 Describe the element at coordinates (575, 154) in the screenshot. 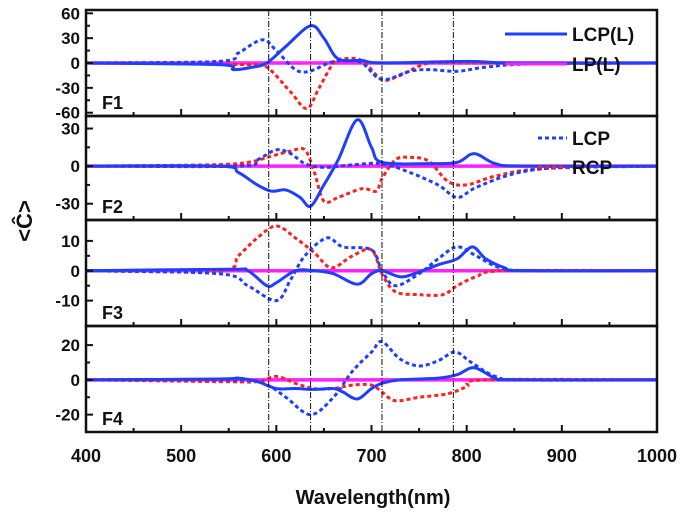

I see `legend: LCP RCP` at that location.